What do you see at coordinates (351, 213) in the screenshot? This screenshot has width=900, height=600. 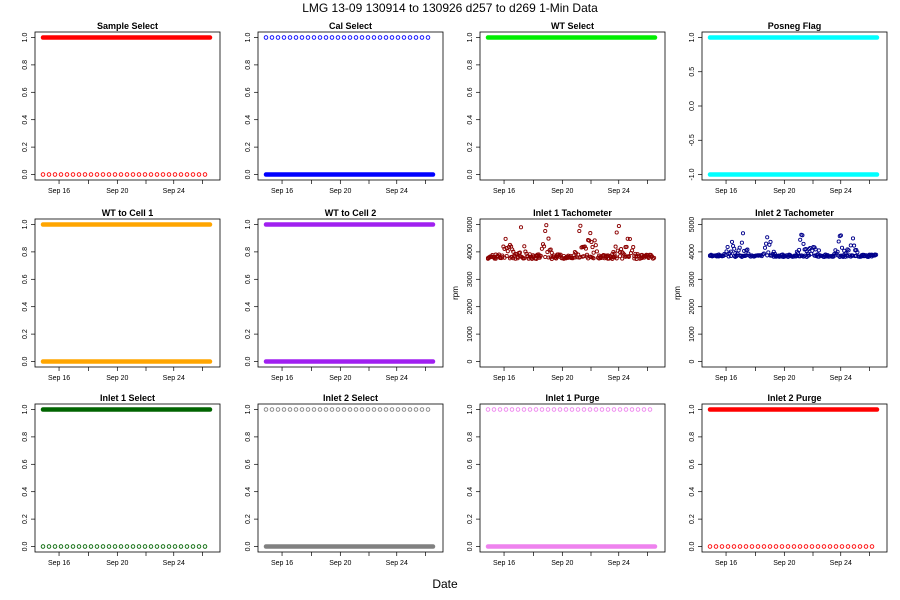 I see `panel-title: WT to Cell 2` at bounding box center [351, 213].